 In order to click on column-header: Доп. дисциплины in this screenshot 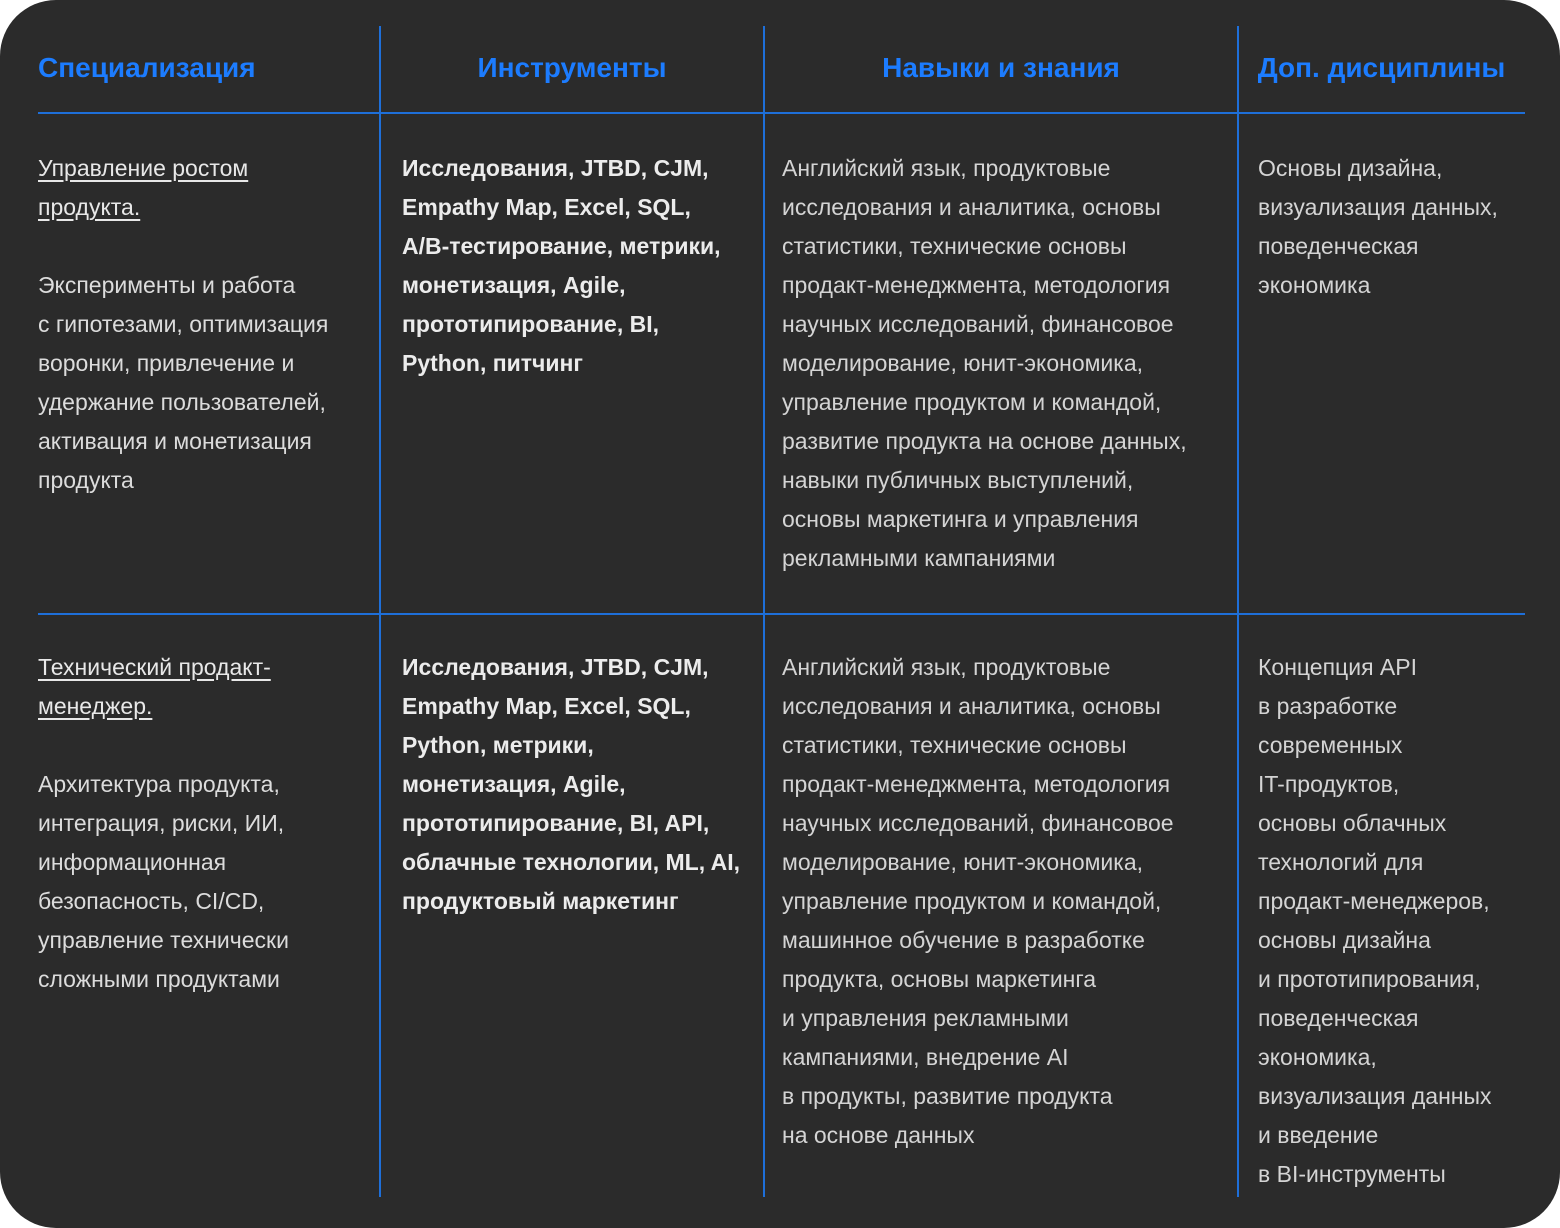, I will do `click(1381, 67)`.